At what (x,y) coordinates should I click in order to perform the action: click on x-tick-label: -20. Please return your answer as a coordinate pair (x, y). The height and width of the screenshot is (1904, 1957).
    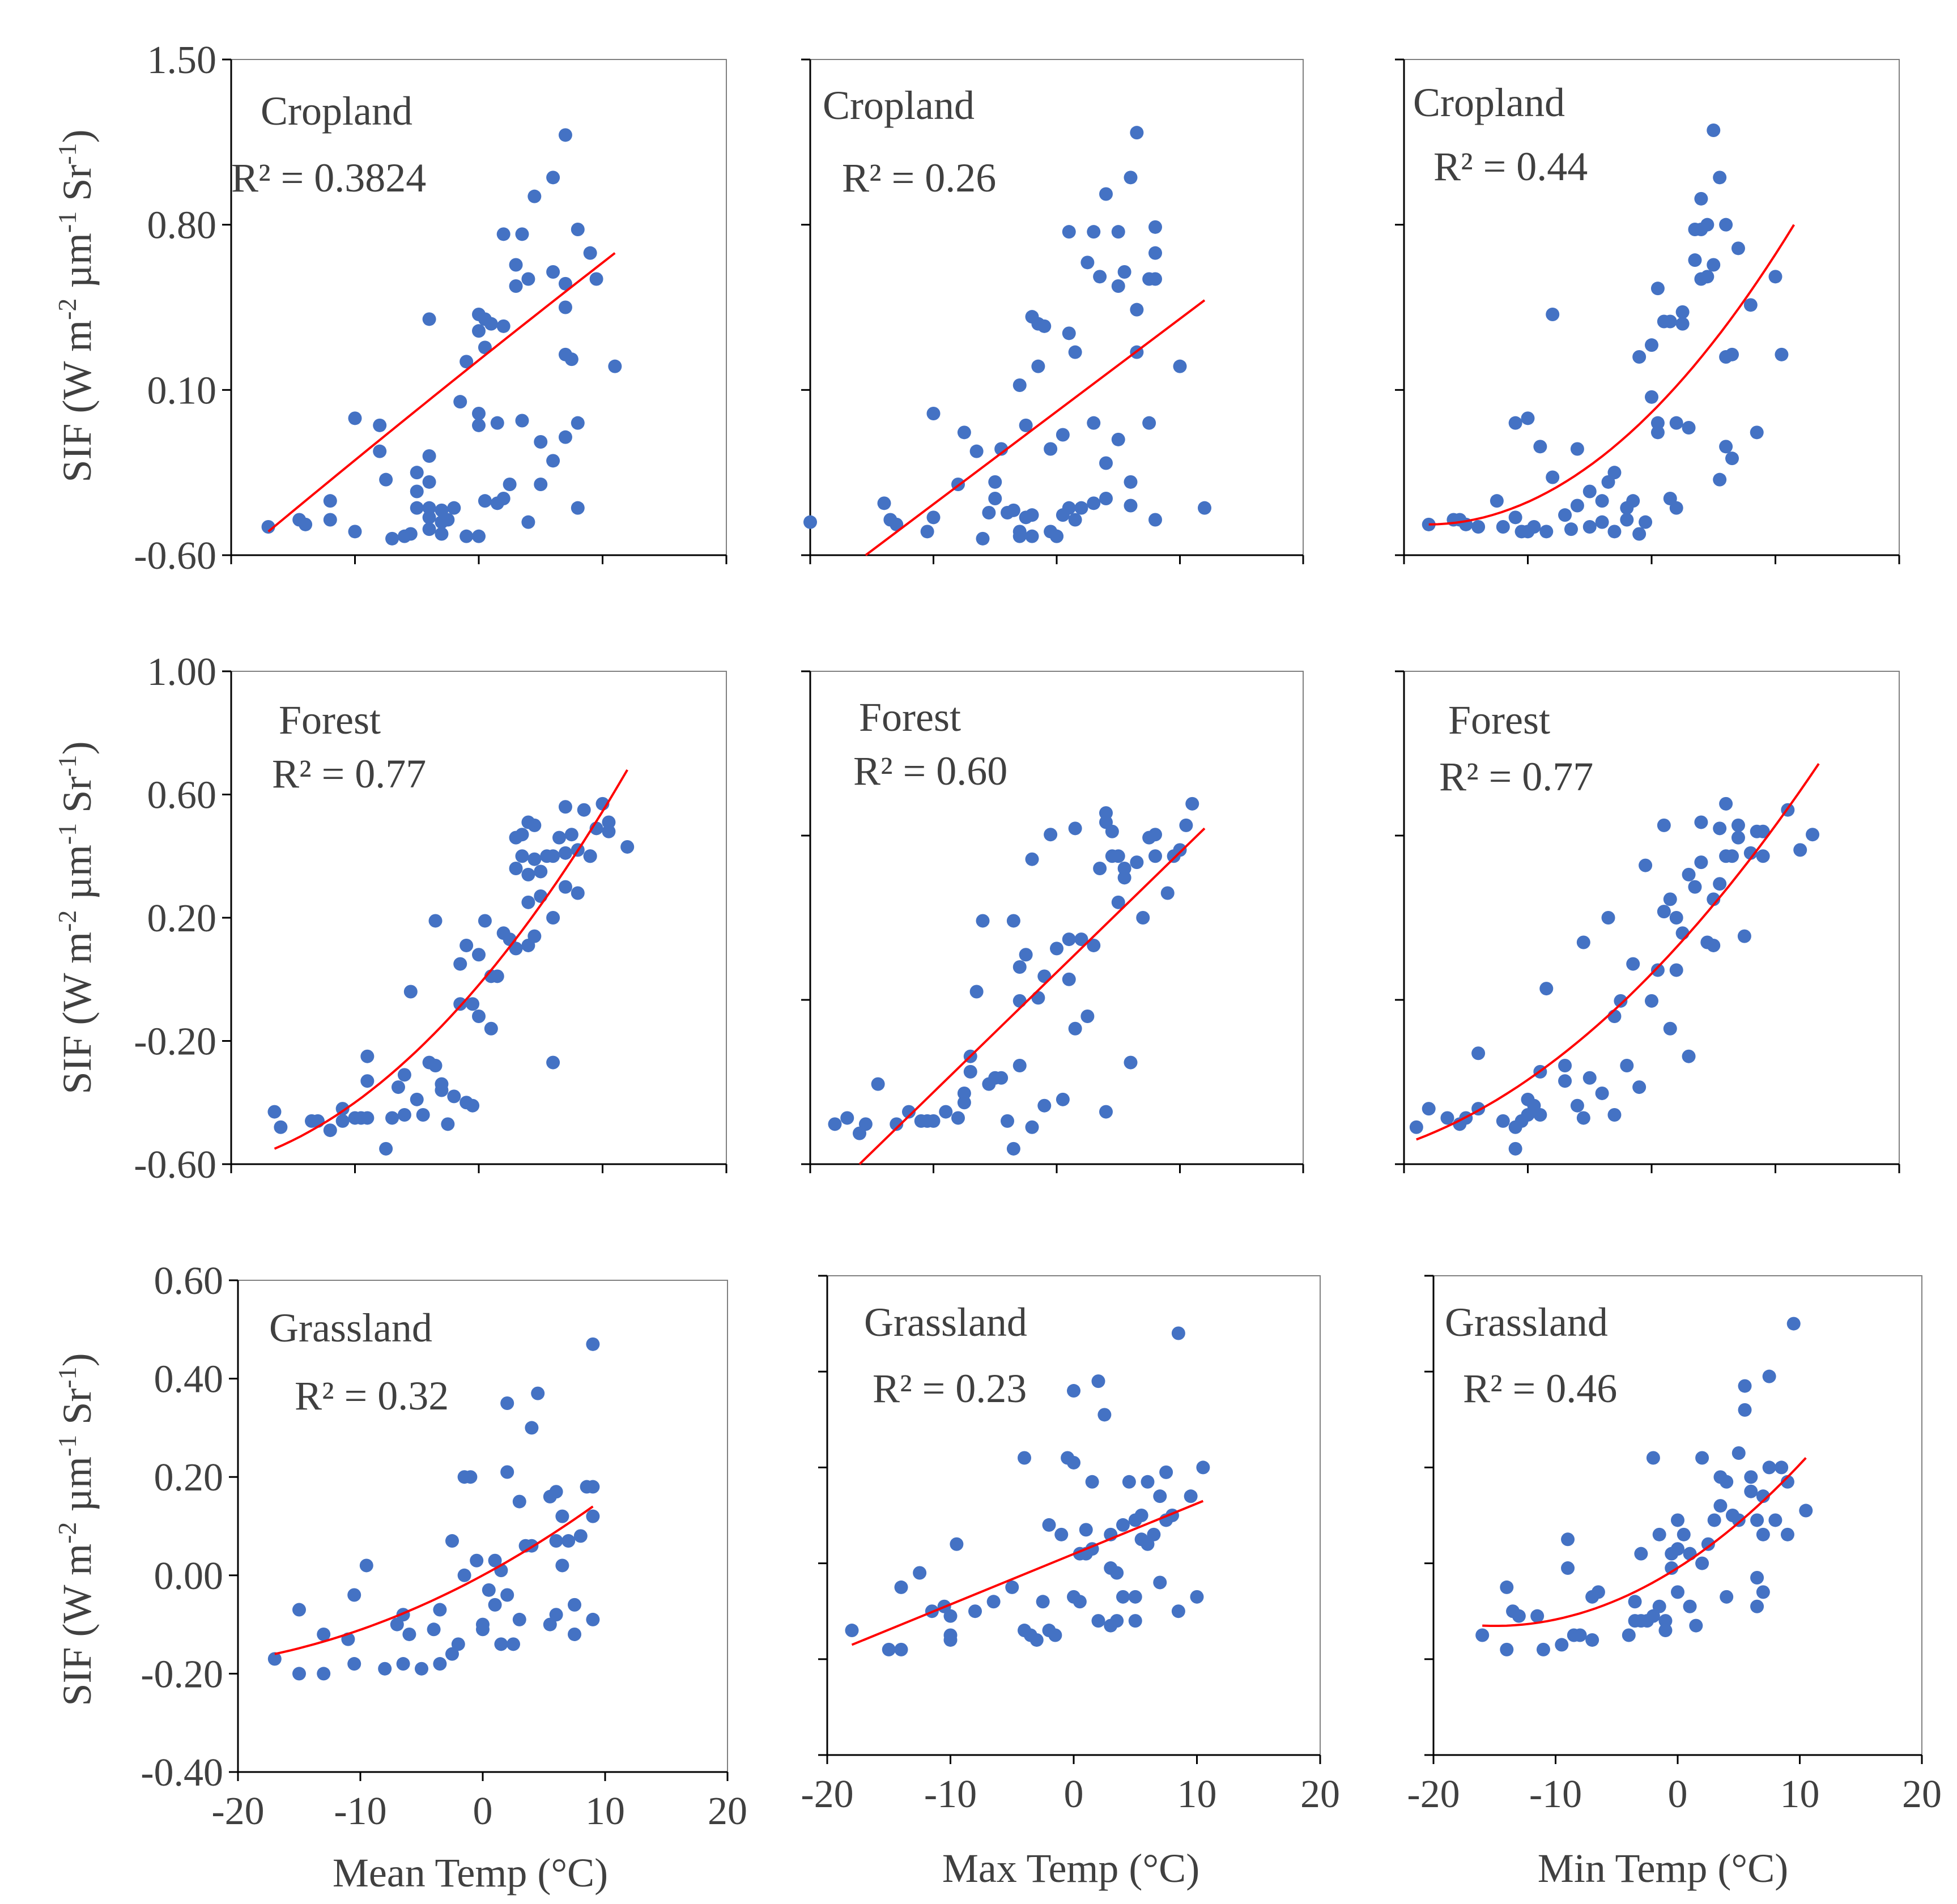
    Looking at the image, I should click on (1433, 1794).